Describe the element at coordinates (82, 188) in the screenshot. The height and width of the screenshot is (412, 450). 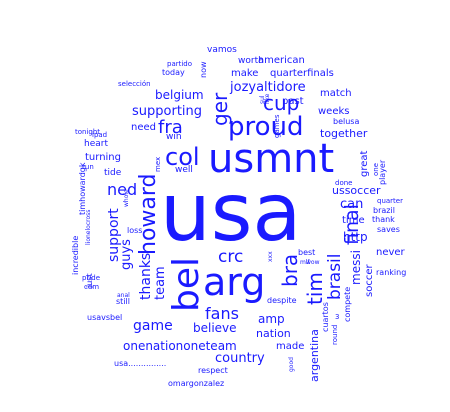
I see `word-timhowardgk: timhowardgk` at that location.